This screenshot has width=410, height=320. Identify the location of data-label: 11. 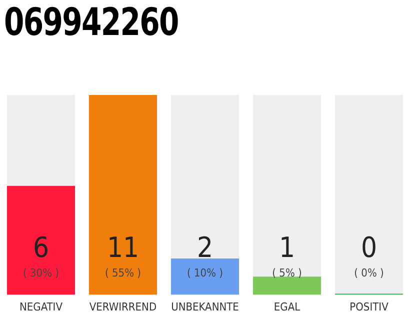
(123, 247).